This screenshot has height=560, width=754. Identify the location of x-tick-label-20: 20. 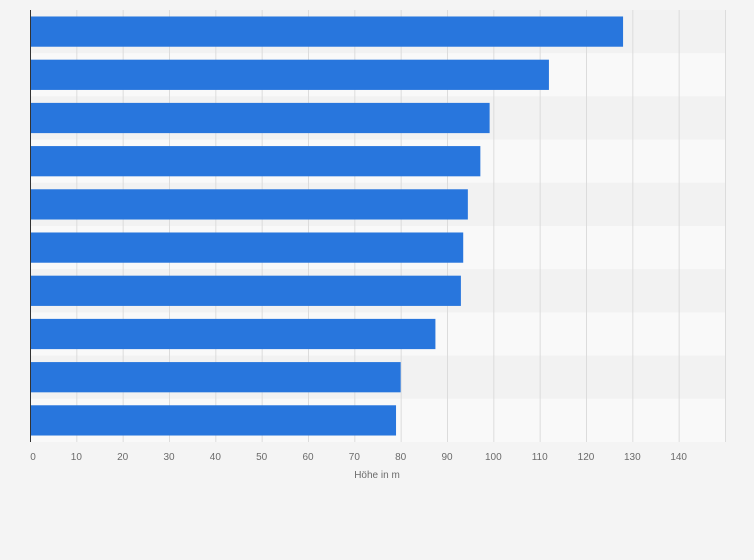
(123, 457).